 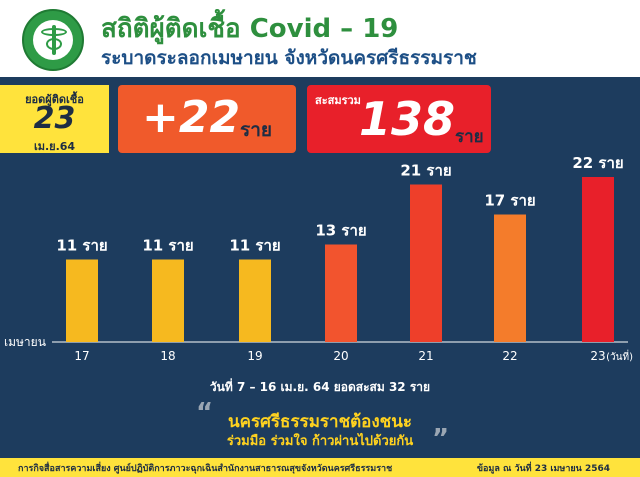 I want to click on chart-footnote: วันที่ 7 – 16 เม.ย. 64 ยอดสะสม 32 ราย, so click(x=320, y=387).